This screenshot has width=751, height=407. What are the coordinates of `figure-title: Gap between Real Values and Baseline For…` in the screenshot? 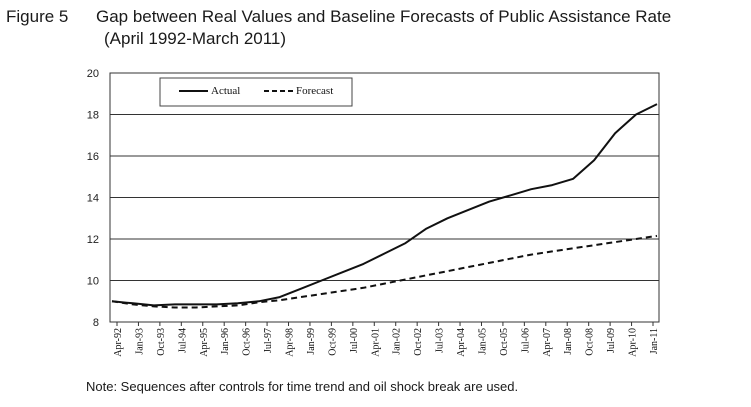 It's located at (384, 16).